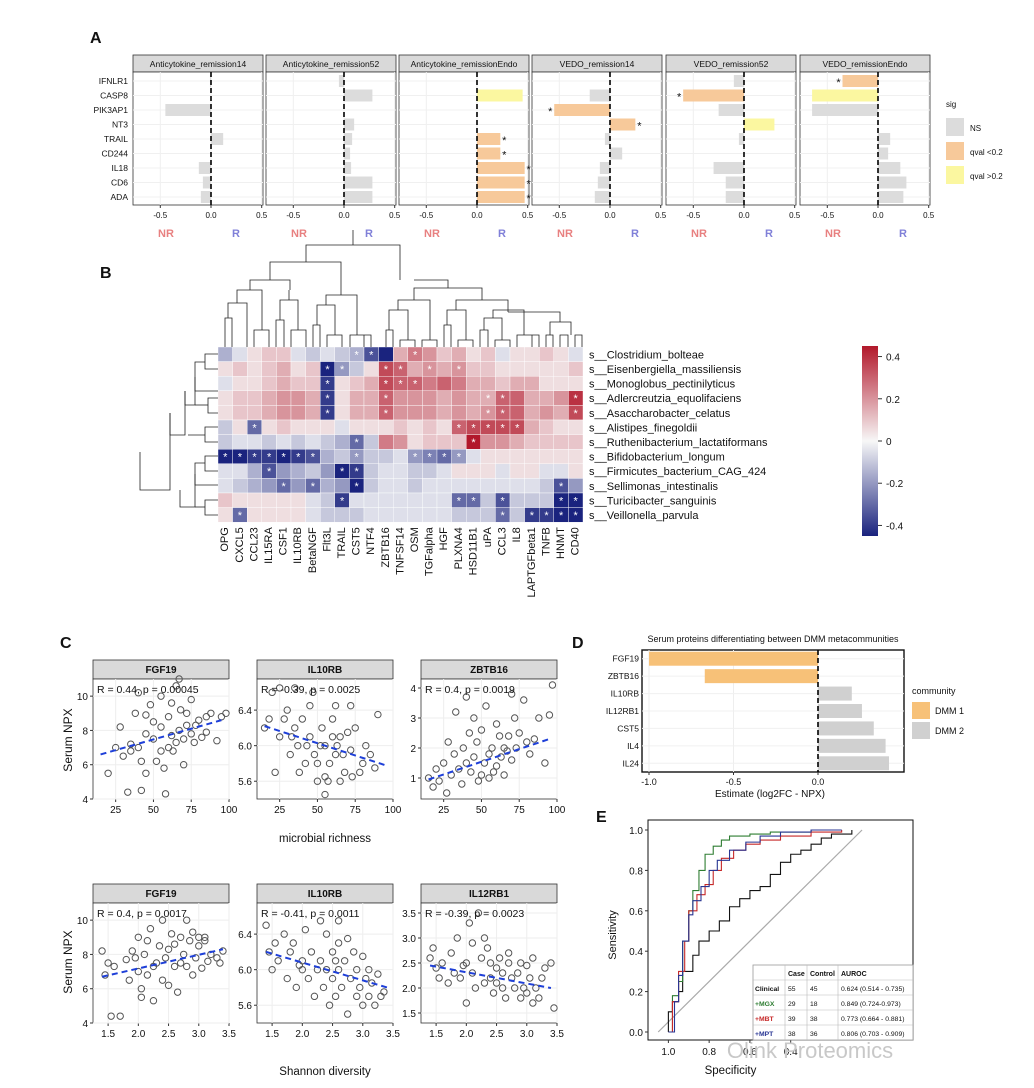  What do you see at coordinates (814, 989) in the screenshot?
I see `table-cell: 45` at bounding box center [814, 989].